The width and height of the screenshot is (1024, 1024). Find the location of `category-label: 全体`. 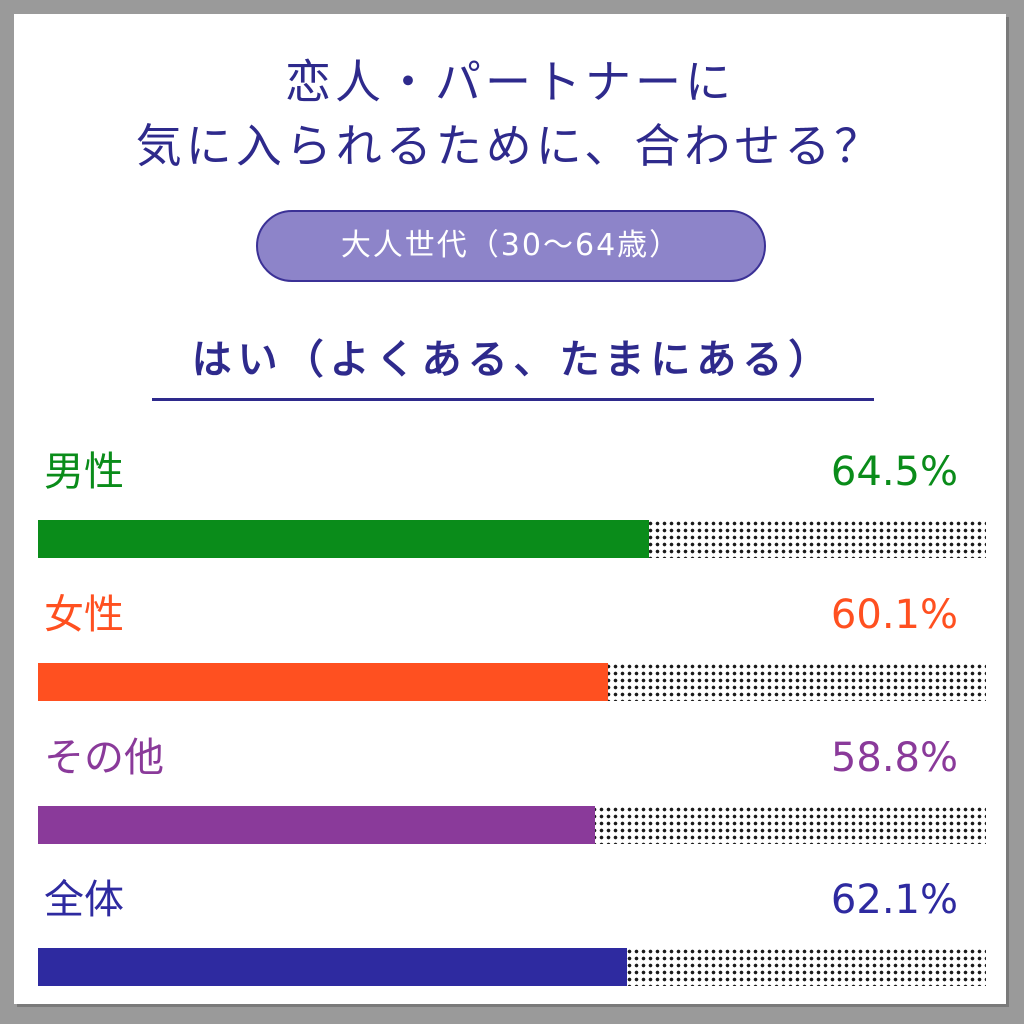

category-label: 全体 is located at coordinates (84, 900).